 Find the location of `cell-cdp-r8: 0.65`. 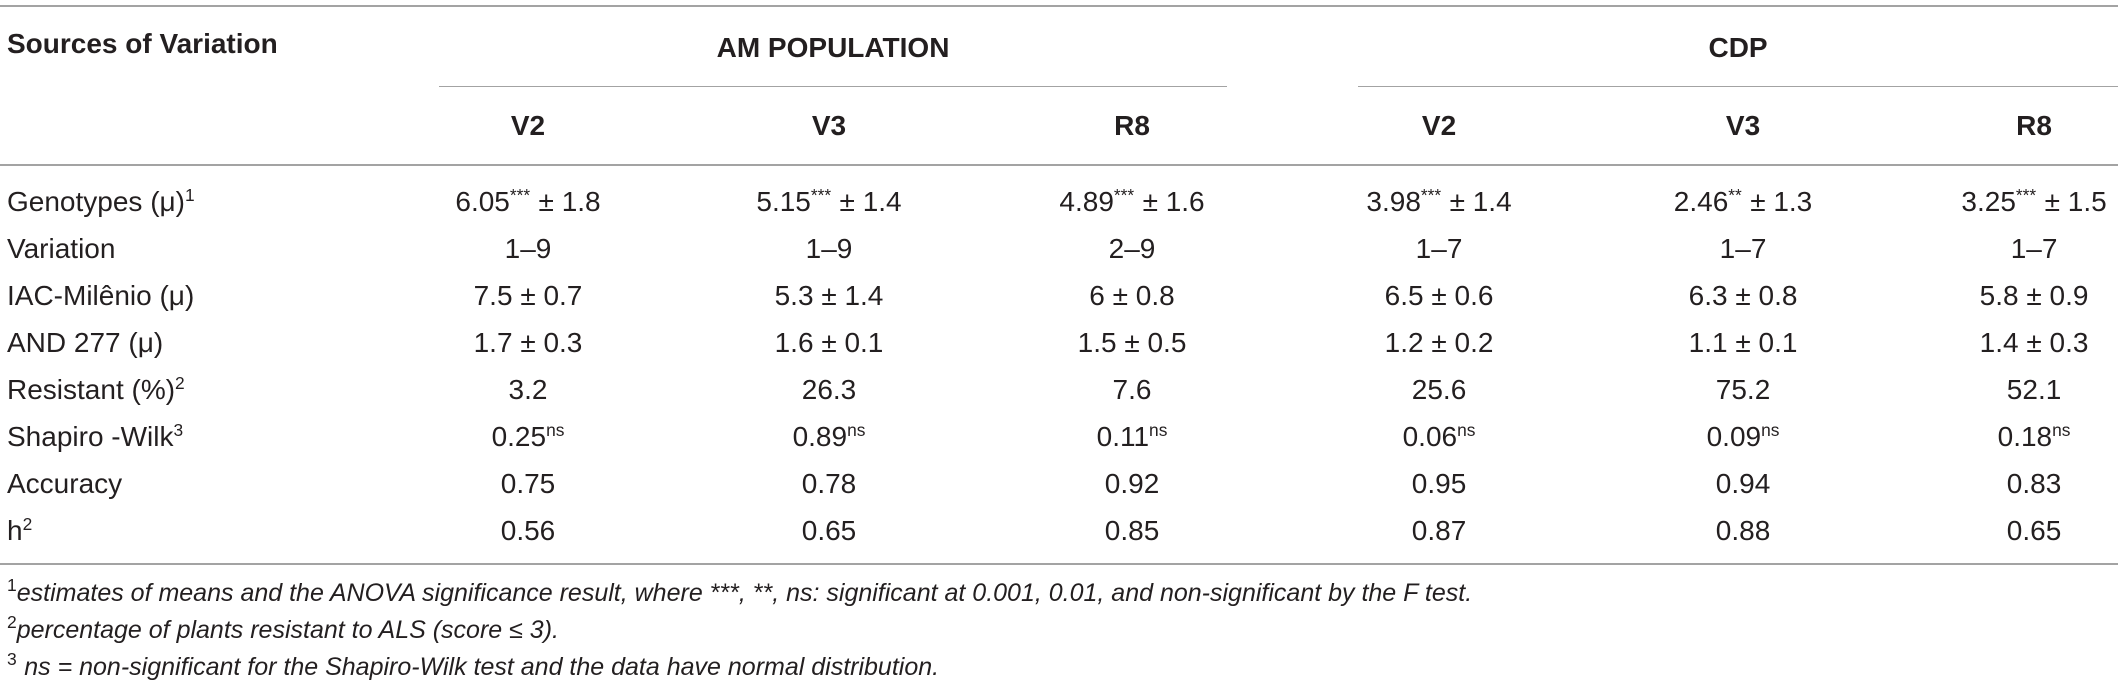

cell-cdp-r8: 0.65 is located at coordinates (2004, 536).